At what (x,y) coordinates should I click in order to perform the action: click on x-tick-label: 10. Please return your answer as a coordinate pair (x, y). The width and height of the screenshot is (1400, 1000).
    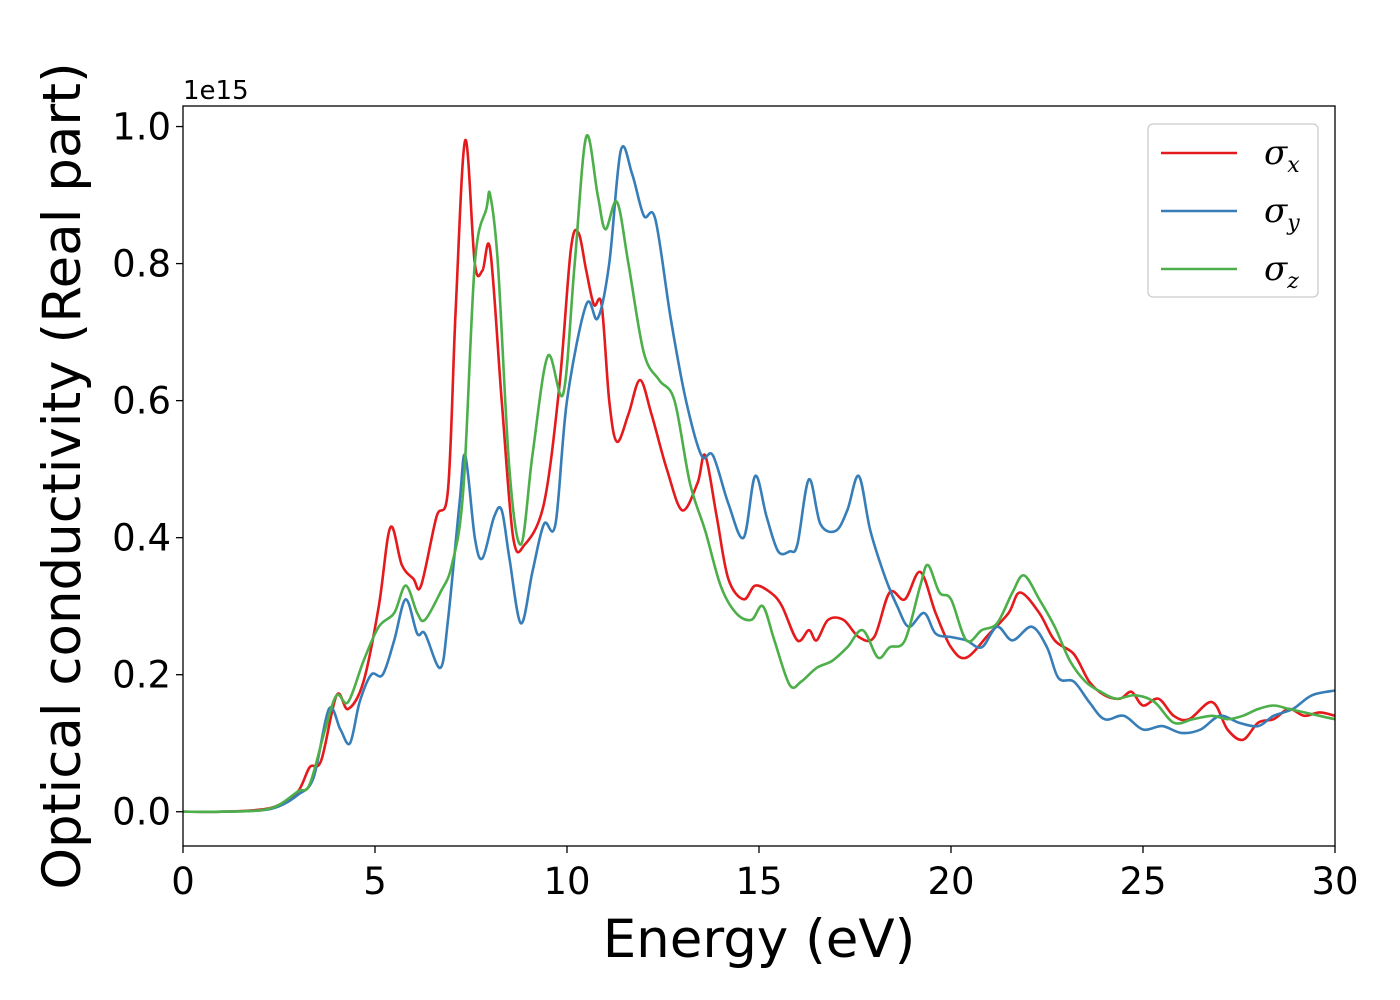
    Looking at the image, I should click on (566, 881).